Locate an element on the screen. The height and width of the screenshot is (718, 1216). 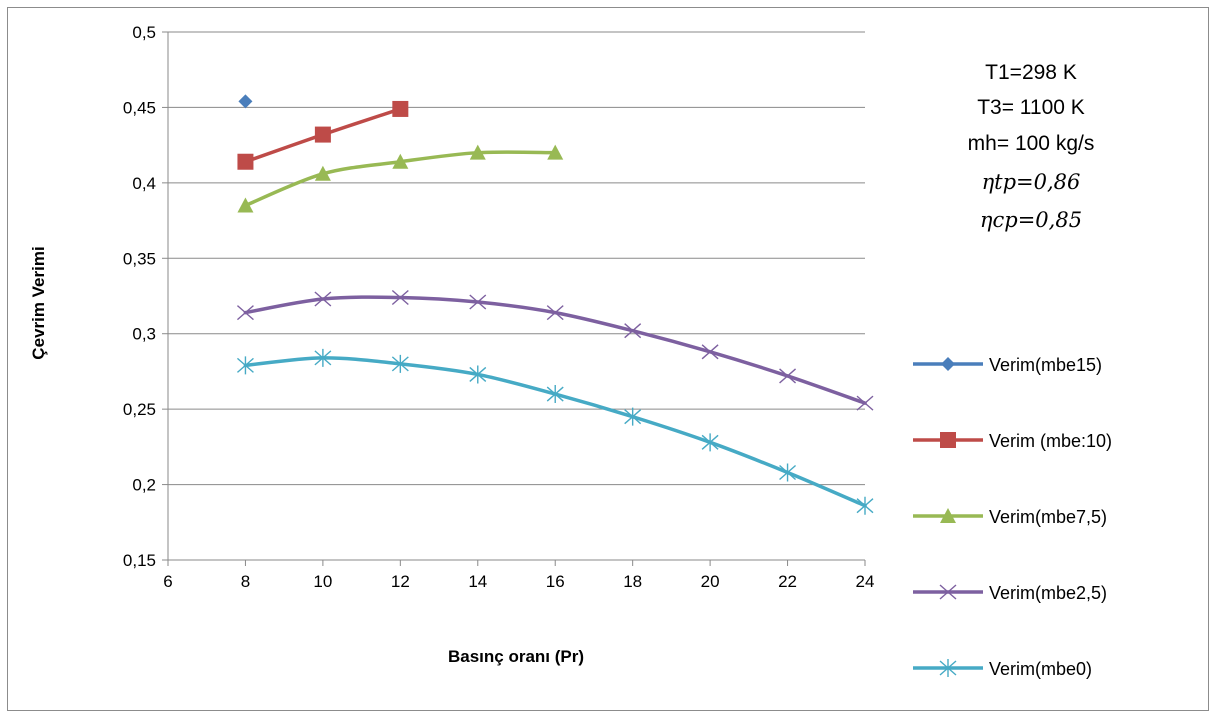
legend-item-5: Verim(mbe0) is located at coordinates (1002, 669).